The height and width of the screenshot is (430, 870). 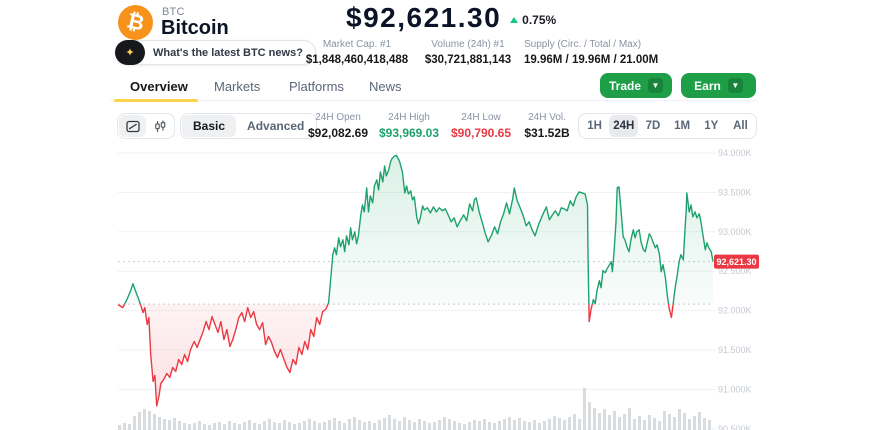 I want to click on up-triangle-icon, so click(x=514, y=20).